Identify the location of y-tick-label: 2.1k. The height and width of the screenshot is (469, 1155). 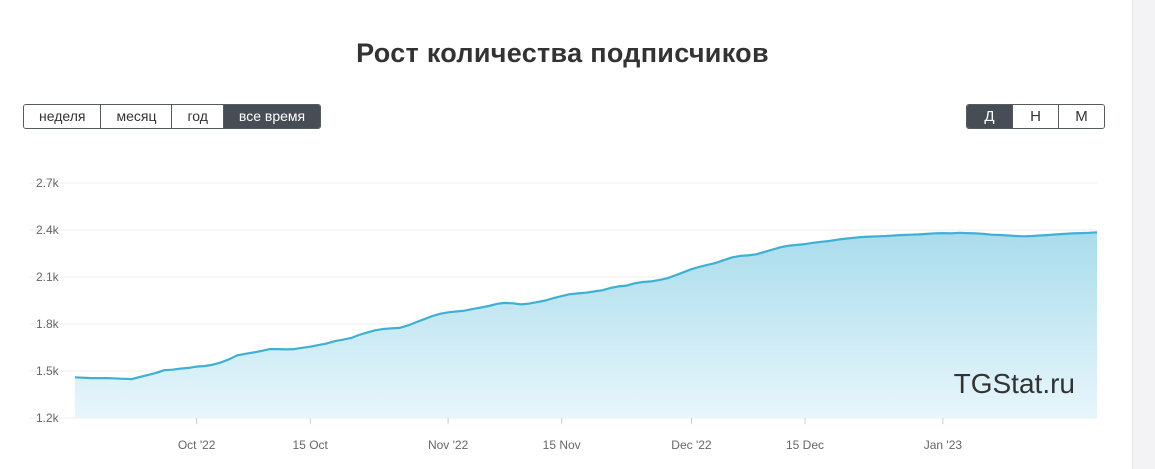
(48, 277).